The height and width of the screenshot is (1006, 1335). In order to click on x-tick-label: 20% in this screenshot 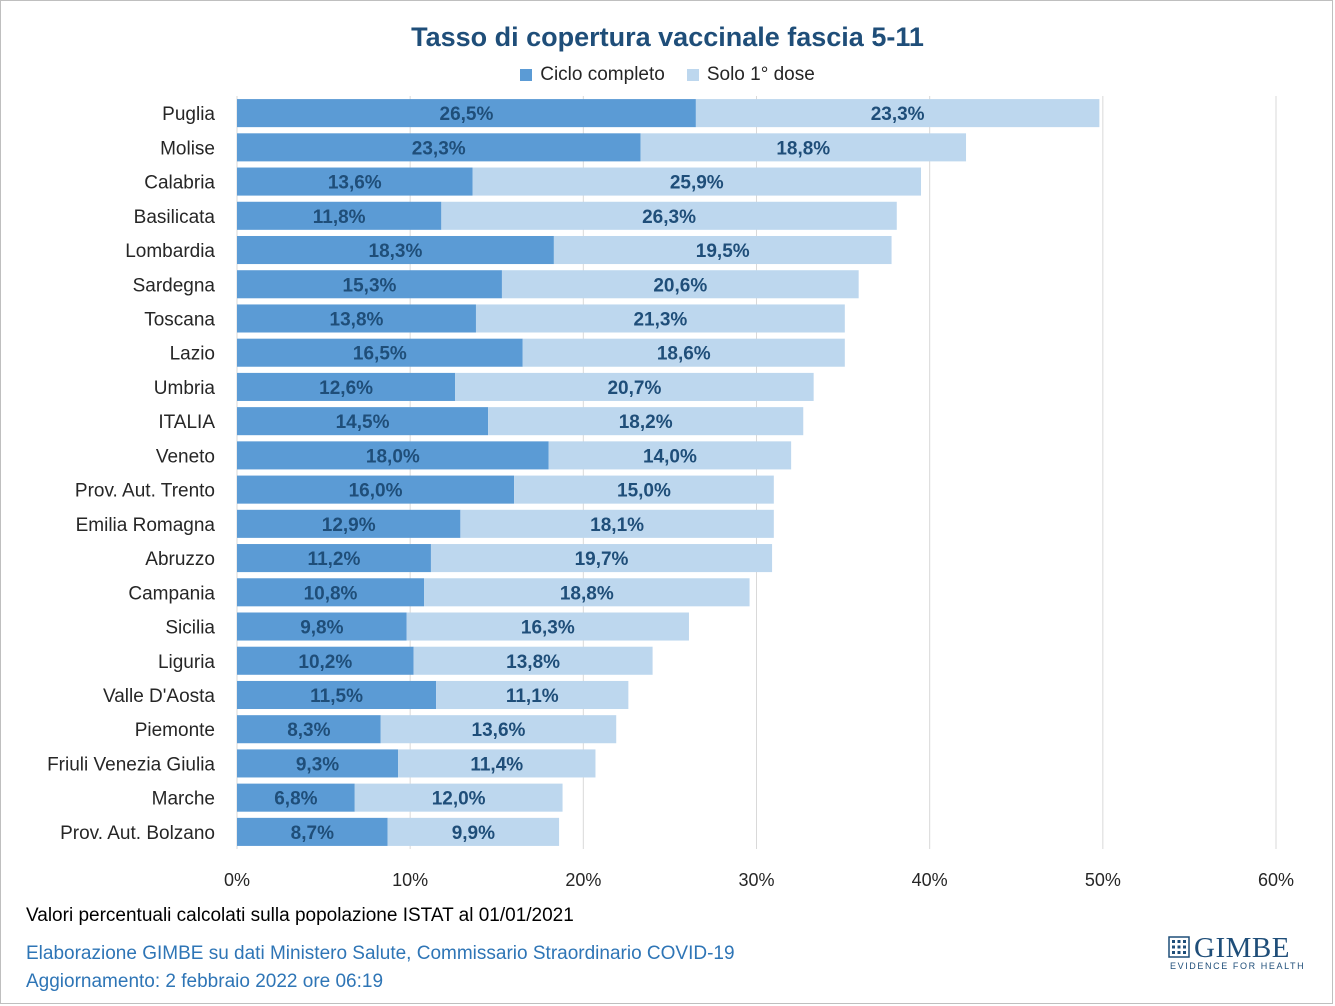, I will do `click(583, 880)`.